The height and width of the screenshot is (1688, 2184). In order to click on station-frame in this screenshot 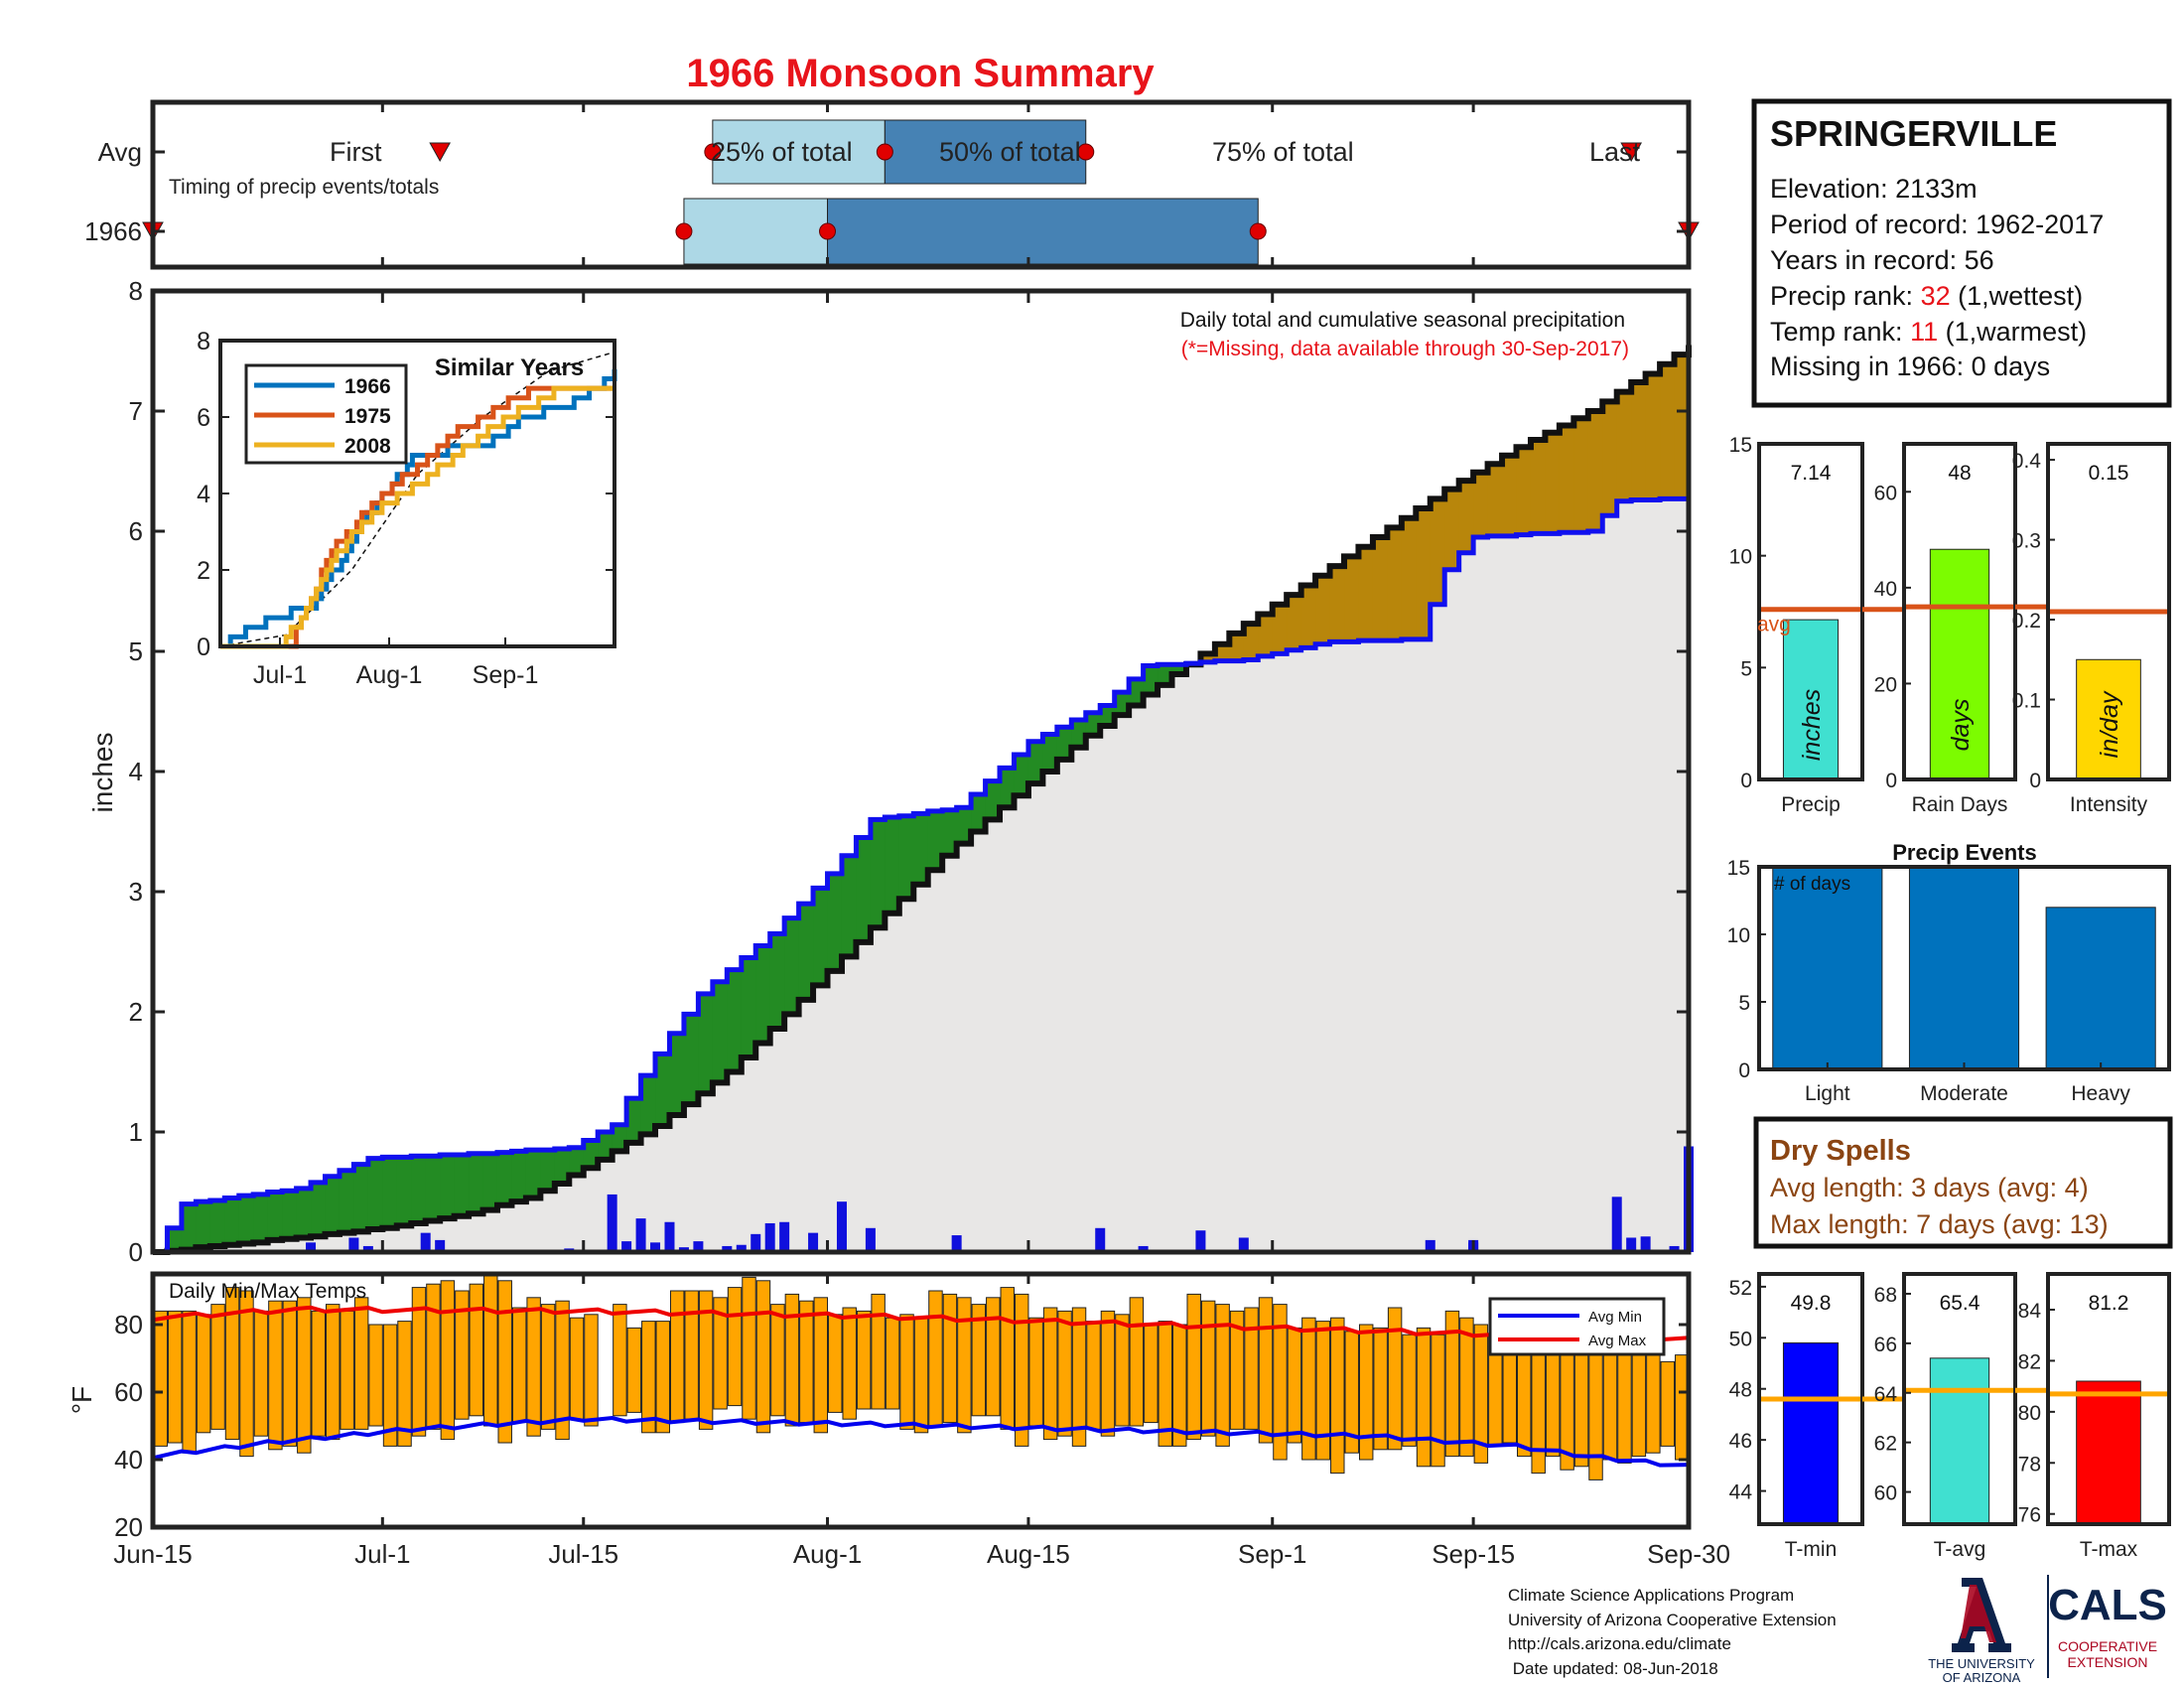, I will do `click(1961, 253)`.